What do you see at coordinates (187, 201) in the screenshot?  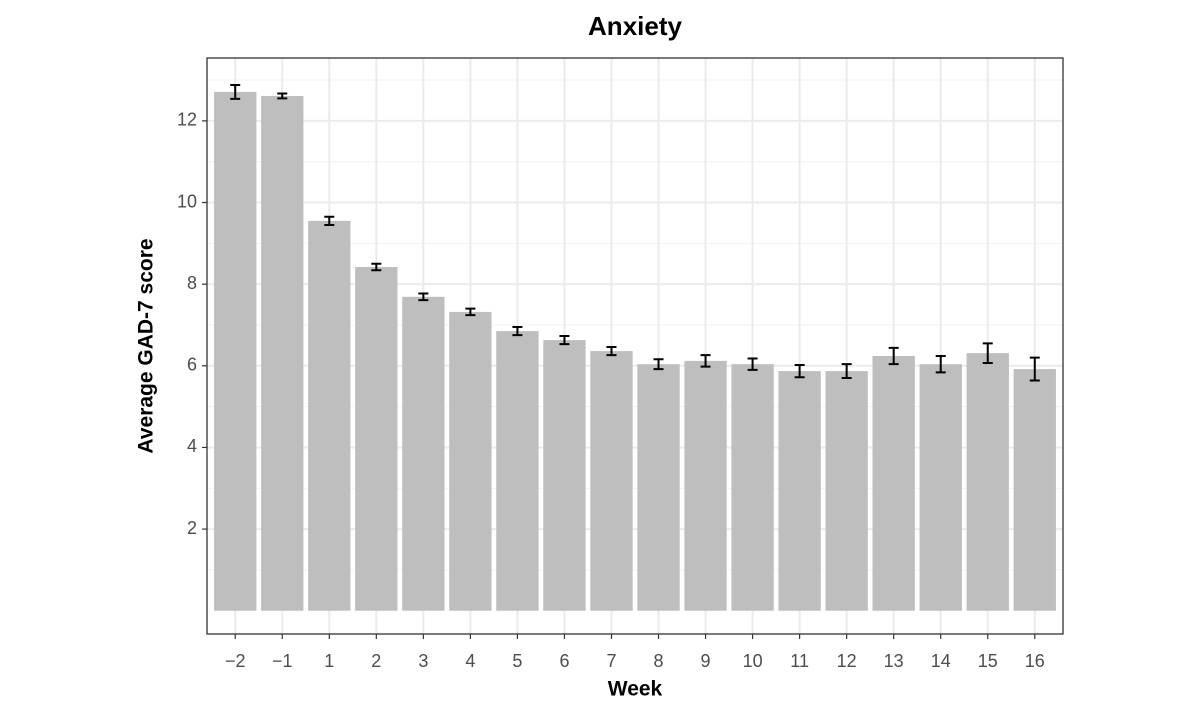 I see `y-tick-label: 10` at bounding box center [187, 201].